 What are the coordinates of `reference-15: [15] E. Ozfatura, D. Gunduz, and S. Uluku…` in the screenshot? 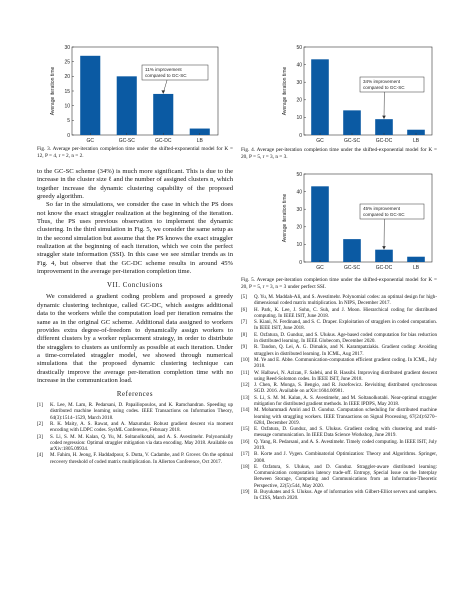 It's located at (339, 432).